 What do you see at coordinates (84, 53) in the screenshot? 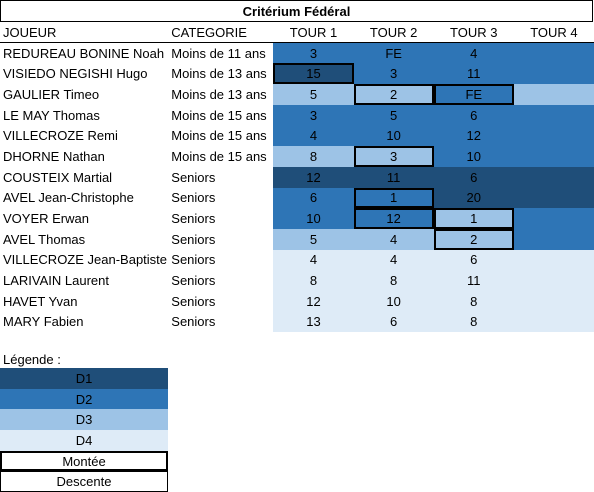
I see `player-name-cell: REDUREAU BONINE Noah` at bounding box center [84, 53].